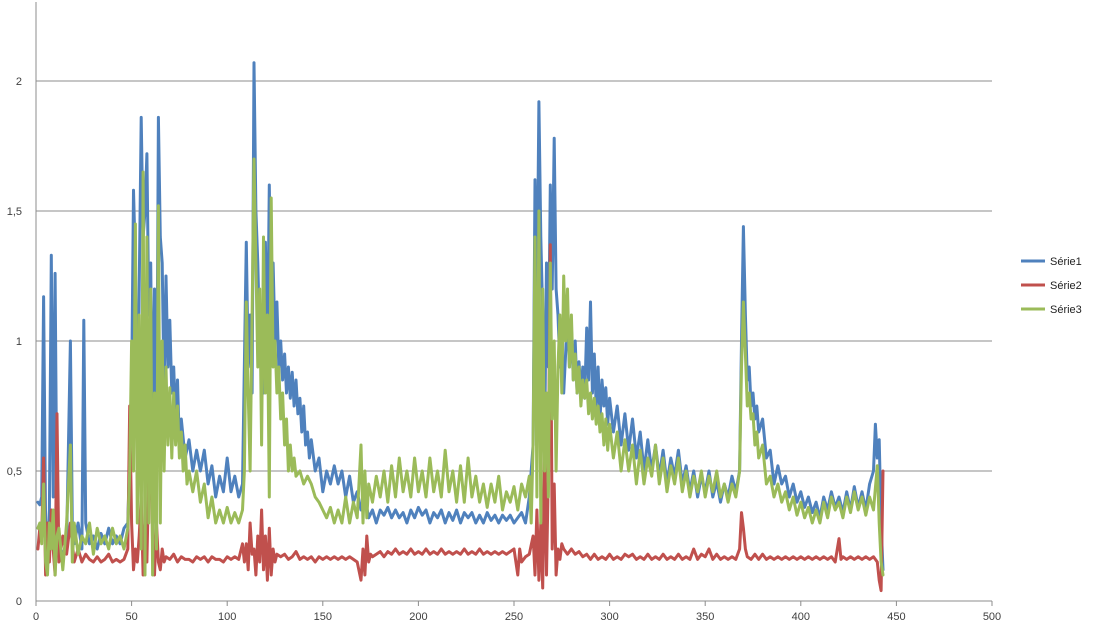 Image resolution: width=1096 pixels, height=640 pixels. Describe the element at coordinates (19, 342) in the screenshot. I see `y-tick-label: 1` at that location.